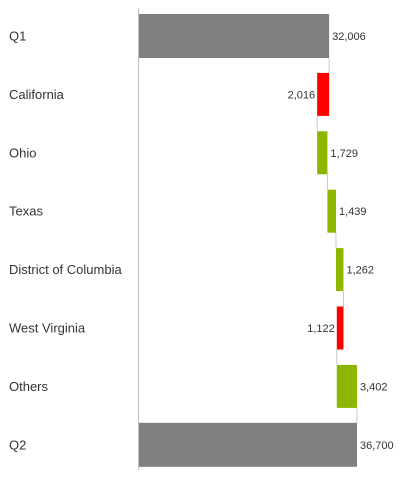 The width and height of the screenshot is (408, 480). I want to click on value-label-west-virginia: 1,122, so click(321, 329).